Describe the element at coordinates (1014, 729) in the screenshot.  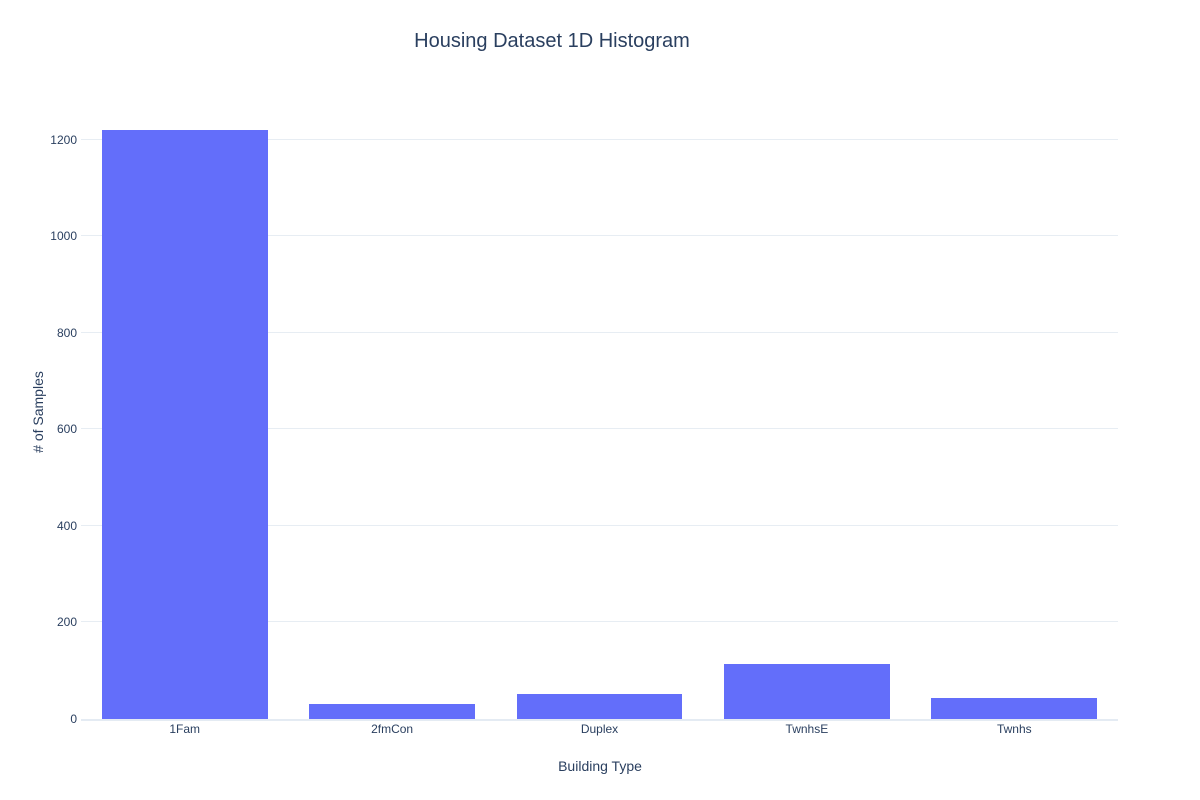
I see `x-tick-label-twnhs: Twnhs` at that location.